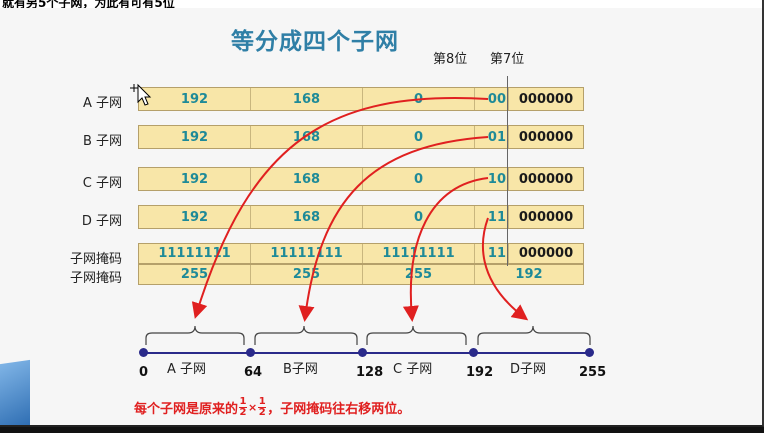  I want to click on mask-label-decimal: 子网掩码, so click(95, 278).